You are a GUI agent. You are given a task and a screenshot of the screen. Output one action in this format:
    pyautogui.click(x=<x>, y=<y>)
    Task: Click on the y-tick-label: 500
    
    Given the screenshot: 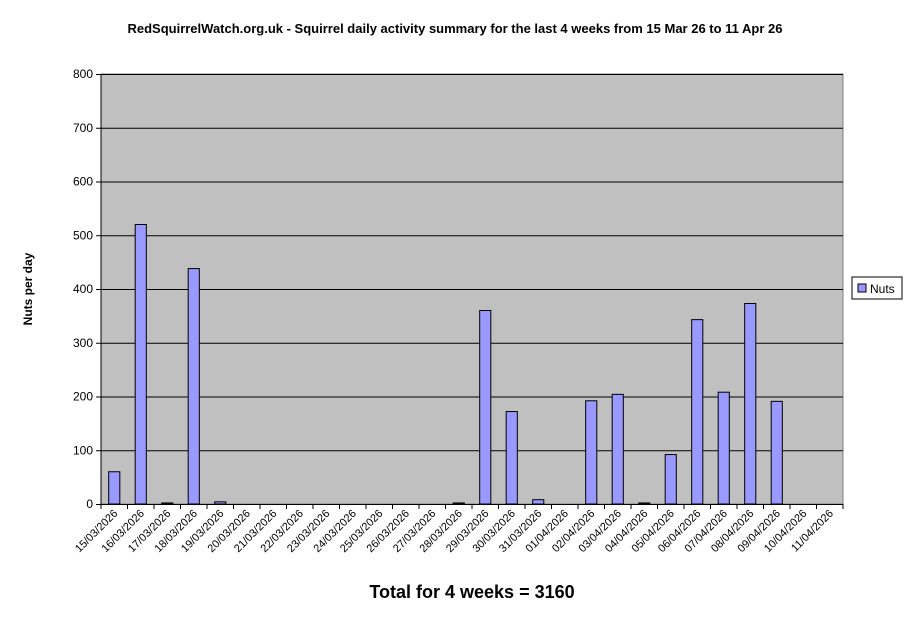 What is the action you would take?
    pyautogui.click(x=83, y=235)
    